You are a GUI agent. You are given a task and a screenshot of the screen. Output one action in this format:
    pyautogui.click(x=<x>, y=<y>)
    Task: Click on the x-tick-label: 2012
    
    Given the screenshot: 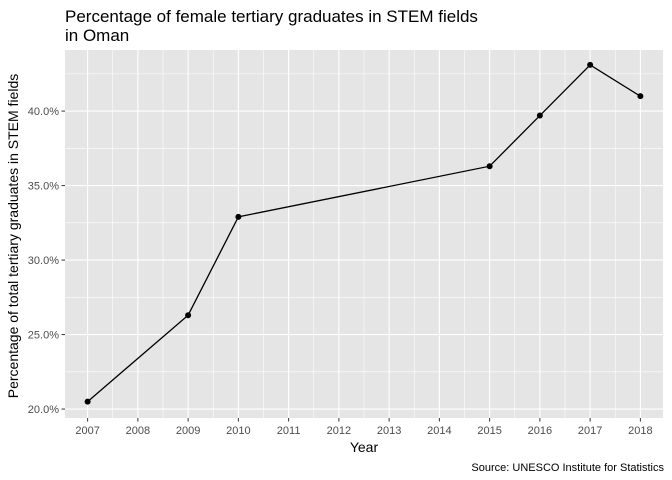 What is the action you would take?
    pyautogui.click(x=339, y=431)
    